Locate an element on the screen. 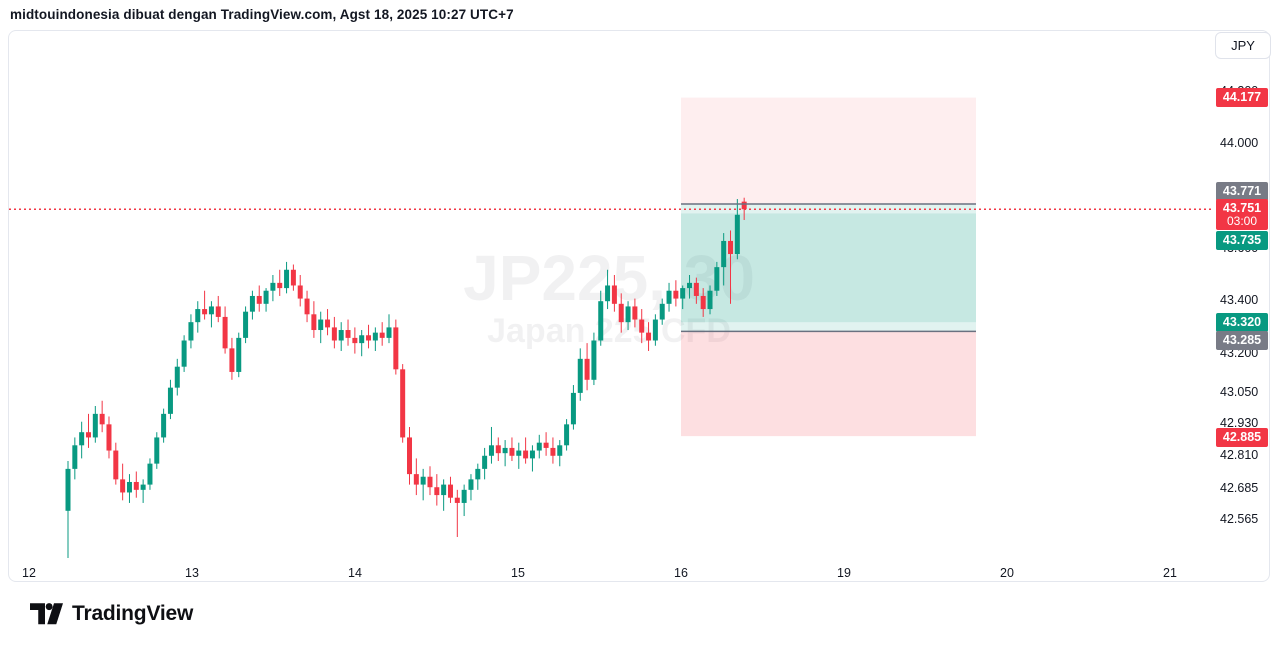 The image size is (1281, 646). price-badge-short-take-profit: 43.320 is located at coordinates (1242, 322).